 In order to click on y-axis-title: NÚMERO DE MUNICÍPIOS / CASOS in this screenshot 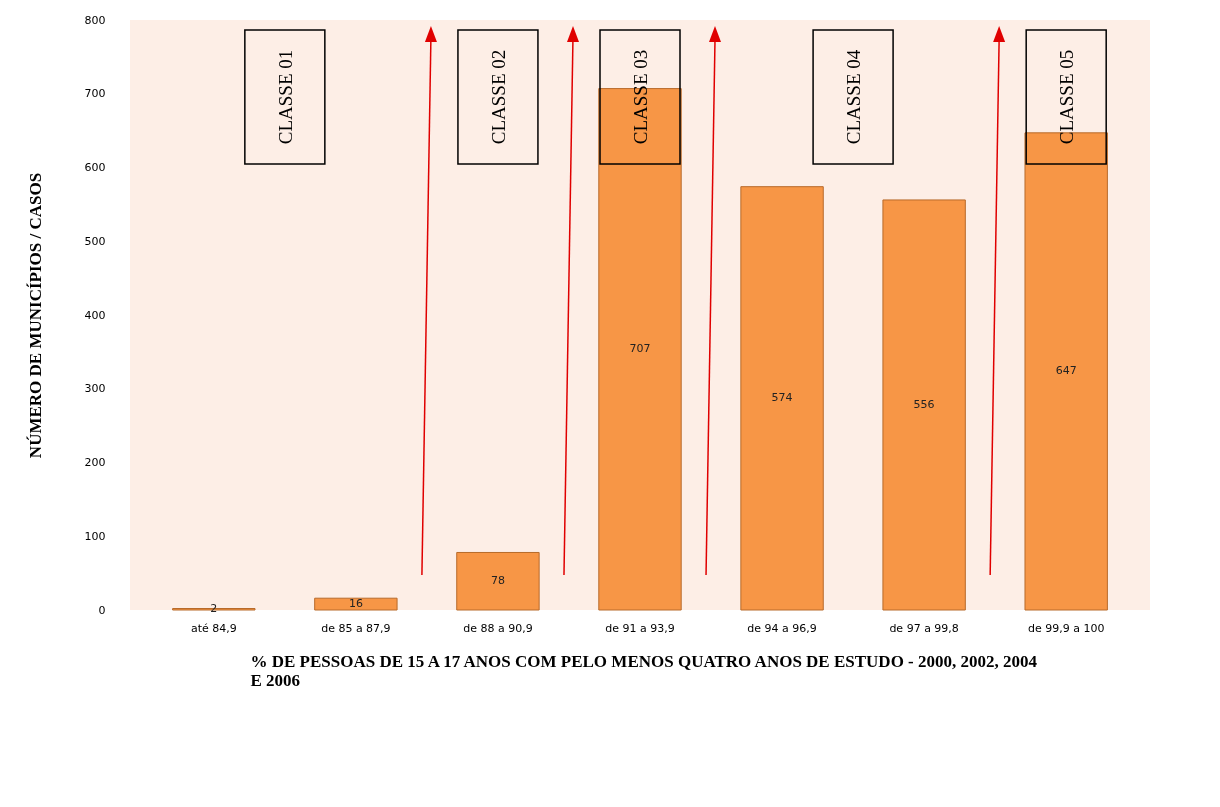, I will do `click(35, 315)`.